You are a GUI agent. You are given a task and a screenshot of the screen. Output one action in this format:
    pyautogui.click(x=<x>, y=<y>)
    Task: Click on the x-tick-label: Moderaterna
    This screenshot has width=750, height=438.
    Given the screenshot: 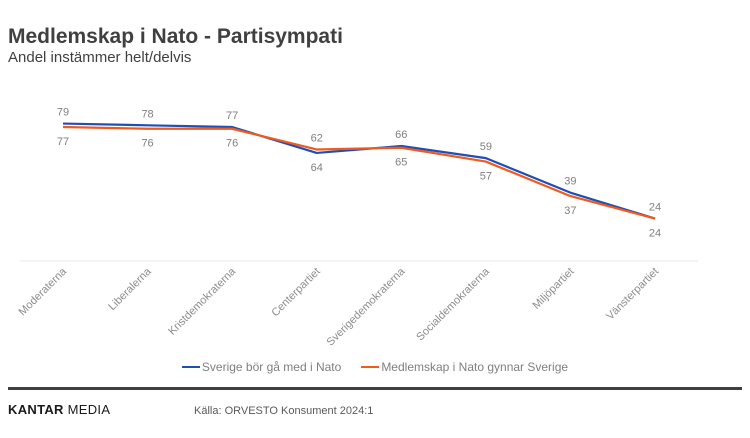 What is the action you would take?
    pyautogui.click(x=43, y=291)
    